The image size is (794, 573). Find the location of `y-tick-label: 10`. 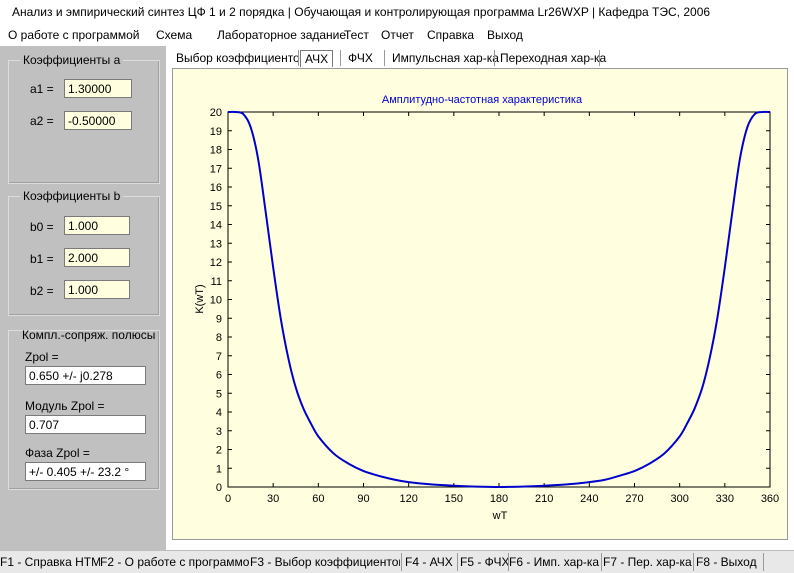

y-tick-label: 10 is located at coordinates (216, 301).